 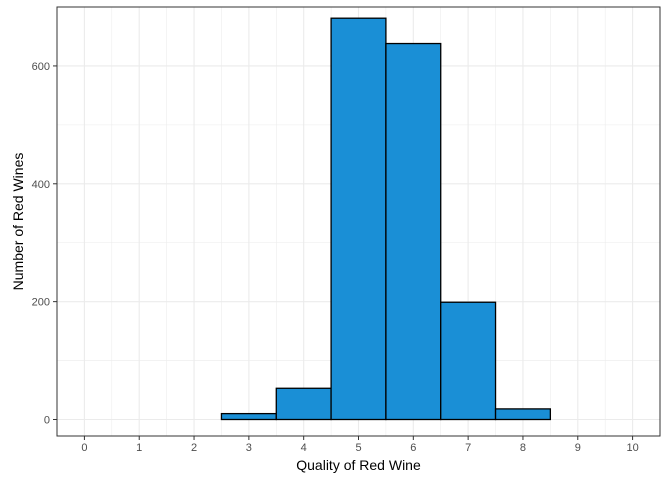 What do you see at coordinates (249, 448) in the screenshot?
I see `x-tick-label: 3` at bounding box center [249, 448].